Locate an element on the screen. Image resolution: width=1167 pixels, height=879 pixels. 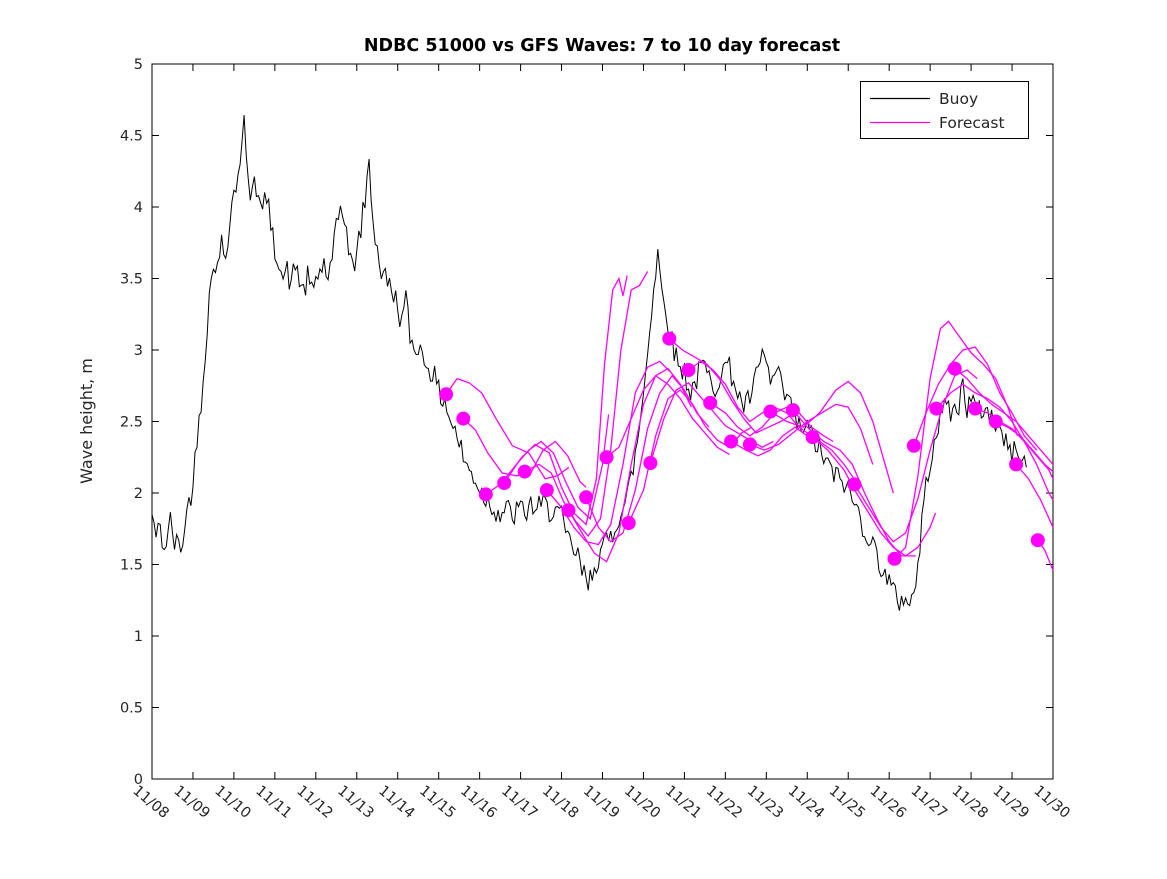
legend-buoy-label: Buoy is located at coordinates (958, 99).